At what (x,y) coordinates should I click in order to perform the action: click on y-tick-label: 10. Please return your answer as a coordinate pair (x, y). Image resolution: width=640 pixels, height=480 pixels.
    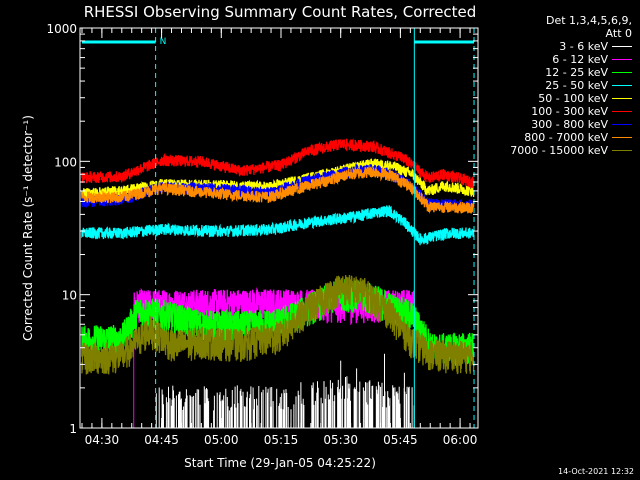
    Looking at the image, I should click on (69, 296).